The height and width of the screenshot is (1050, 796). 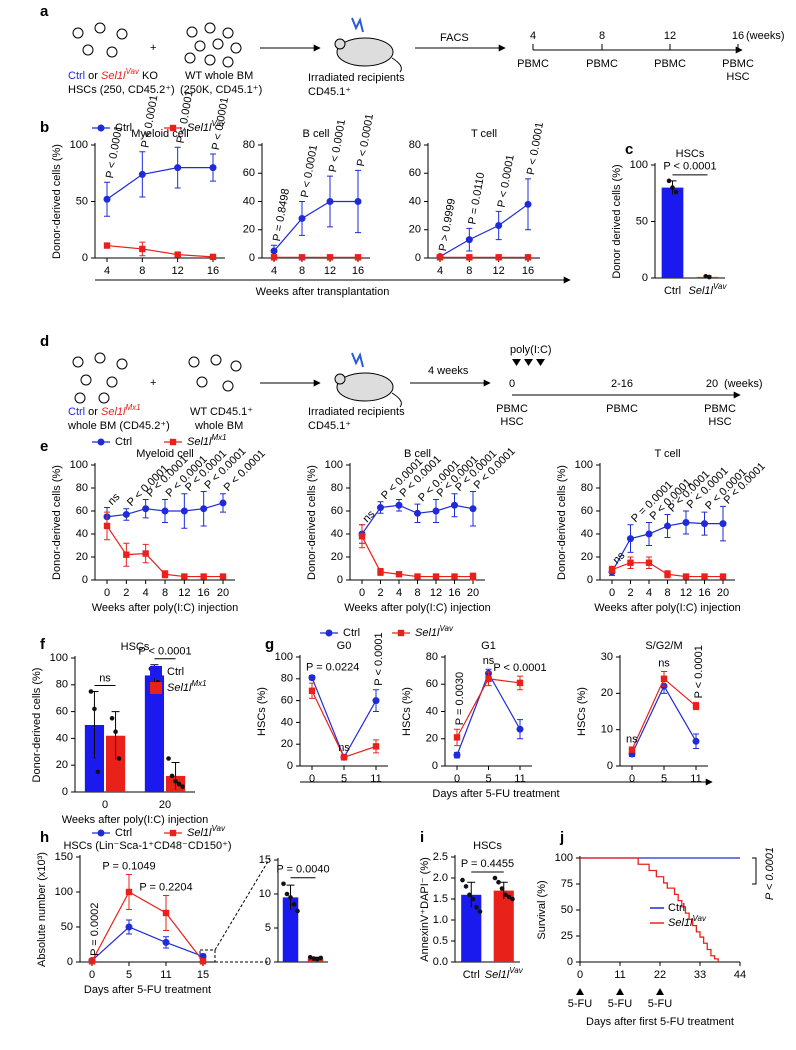 I want to click on y-tick-label: 60, so click(x=82, y=511).